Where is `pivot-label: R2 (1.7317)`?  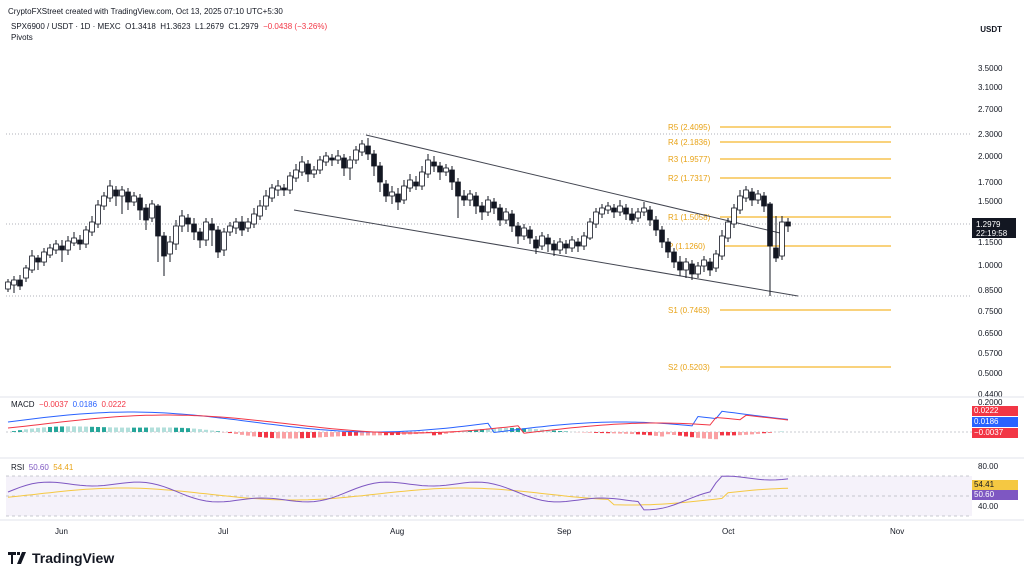
pivot-label: R2 (1.7317) is located at coordinates (689, 178).